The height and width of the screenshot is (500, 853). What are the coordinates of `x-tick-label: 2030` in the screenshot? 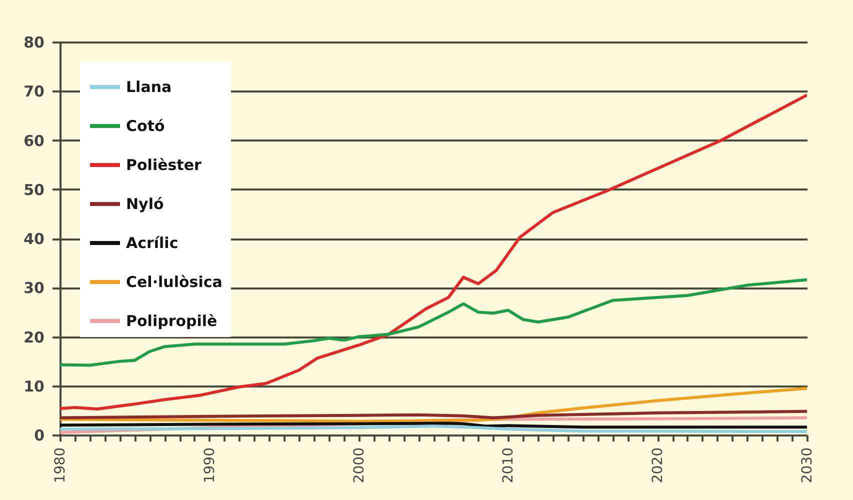 It's located at (808, 466).